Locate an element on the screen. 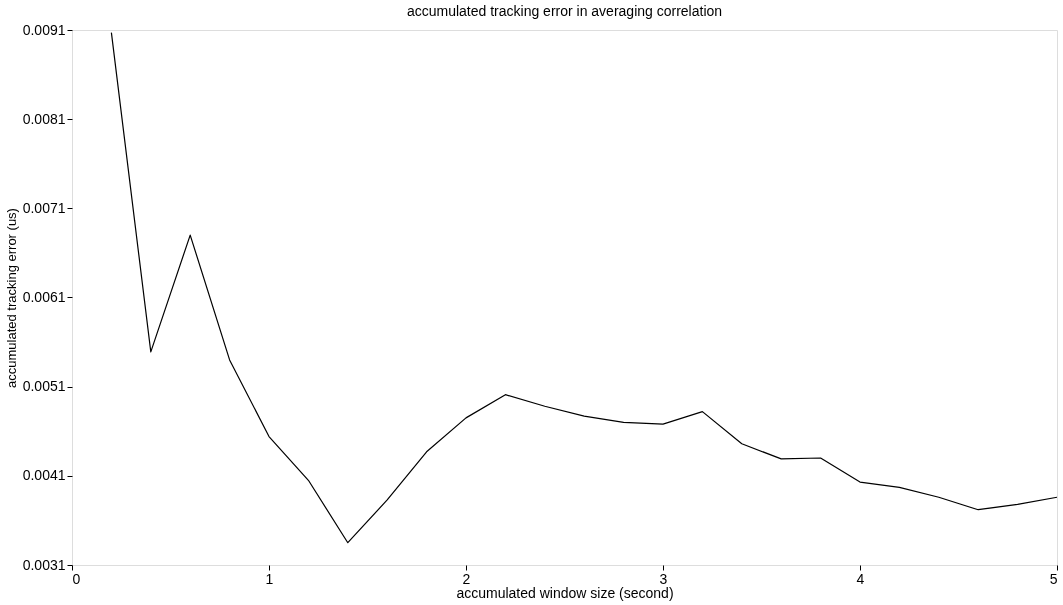 The image size is (1063, 605). x-tick-label: 1 is located at coordinates (269, 578).